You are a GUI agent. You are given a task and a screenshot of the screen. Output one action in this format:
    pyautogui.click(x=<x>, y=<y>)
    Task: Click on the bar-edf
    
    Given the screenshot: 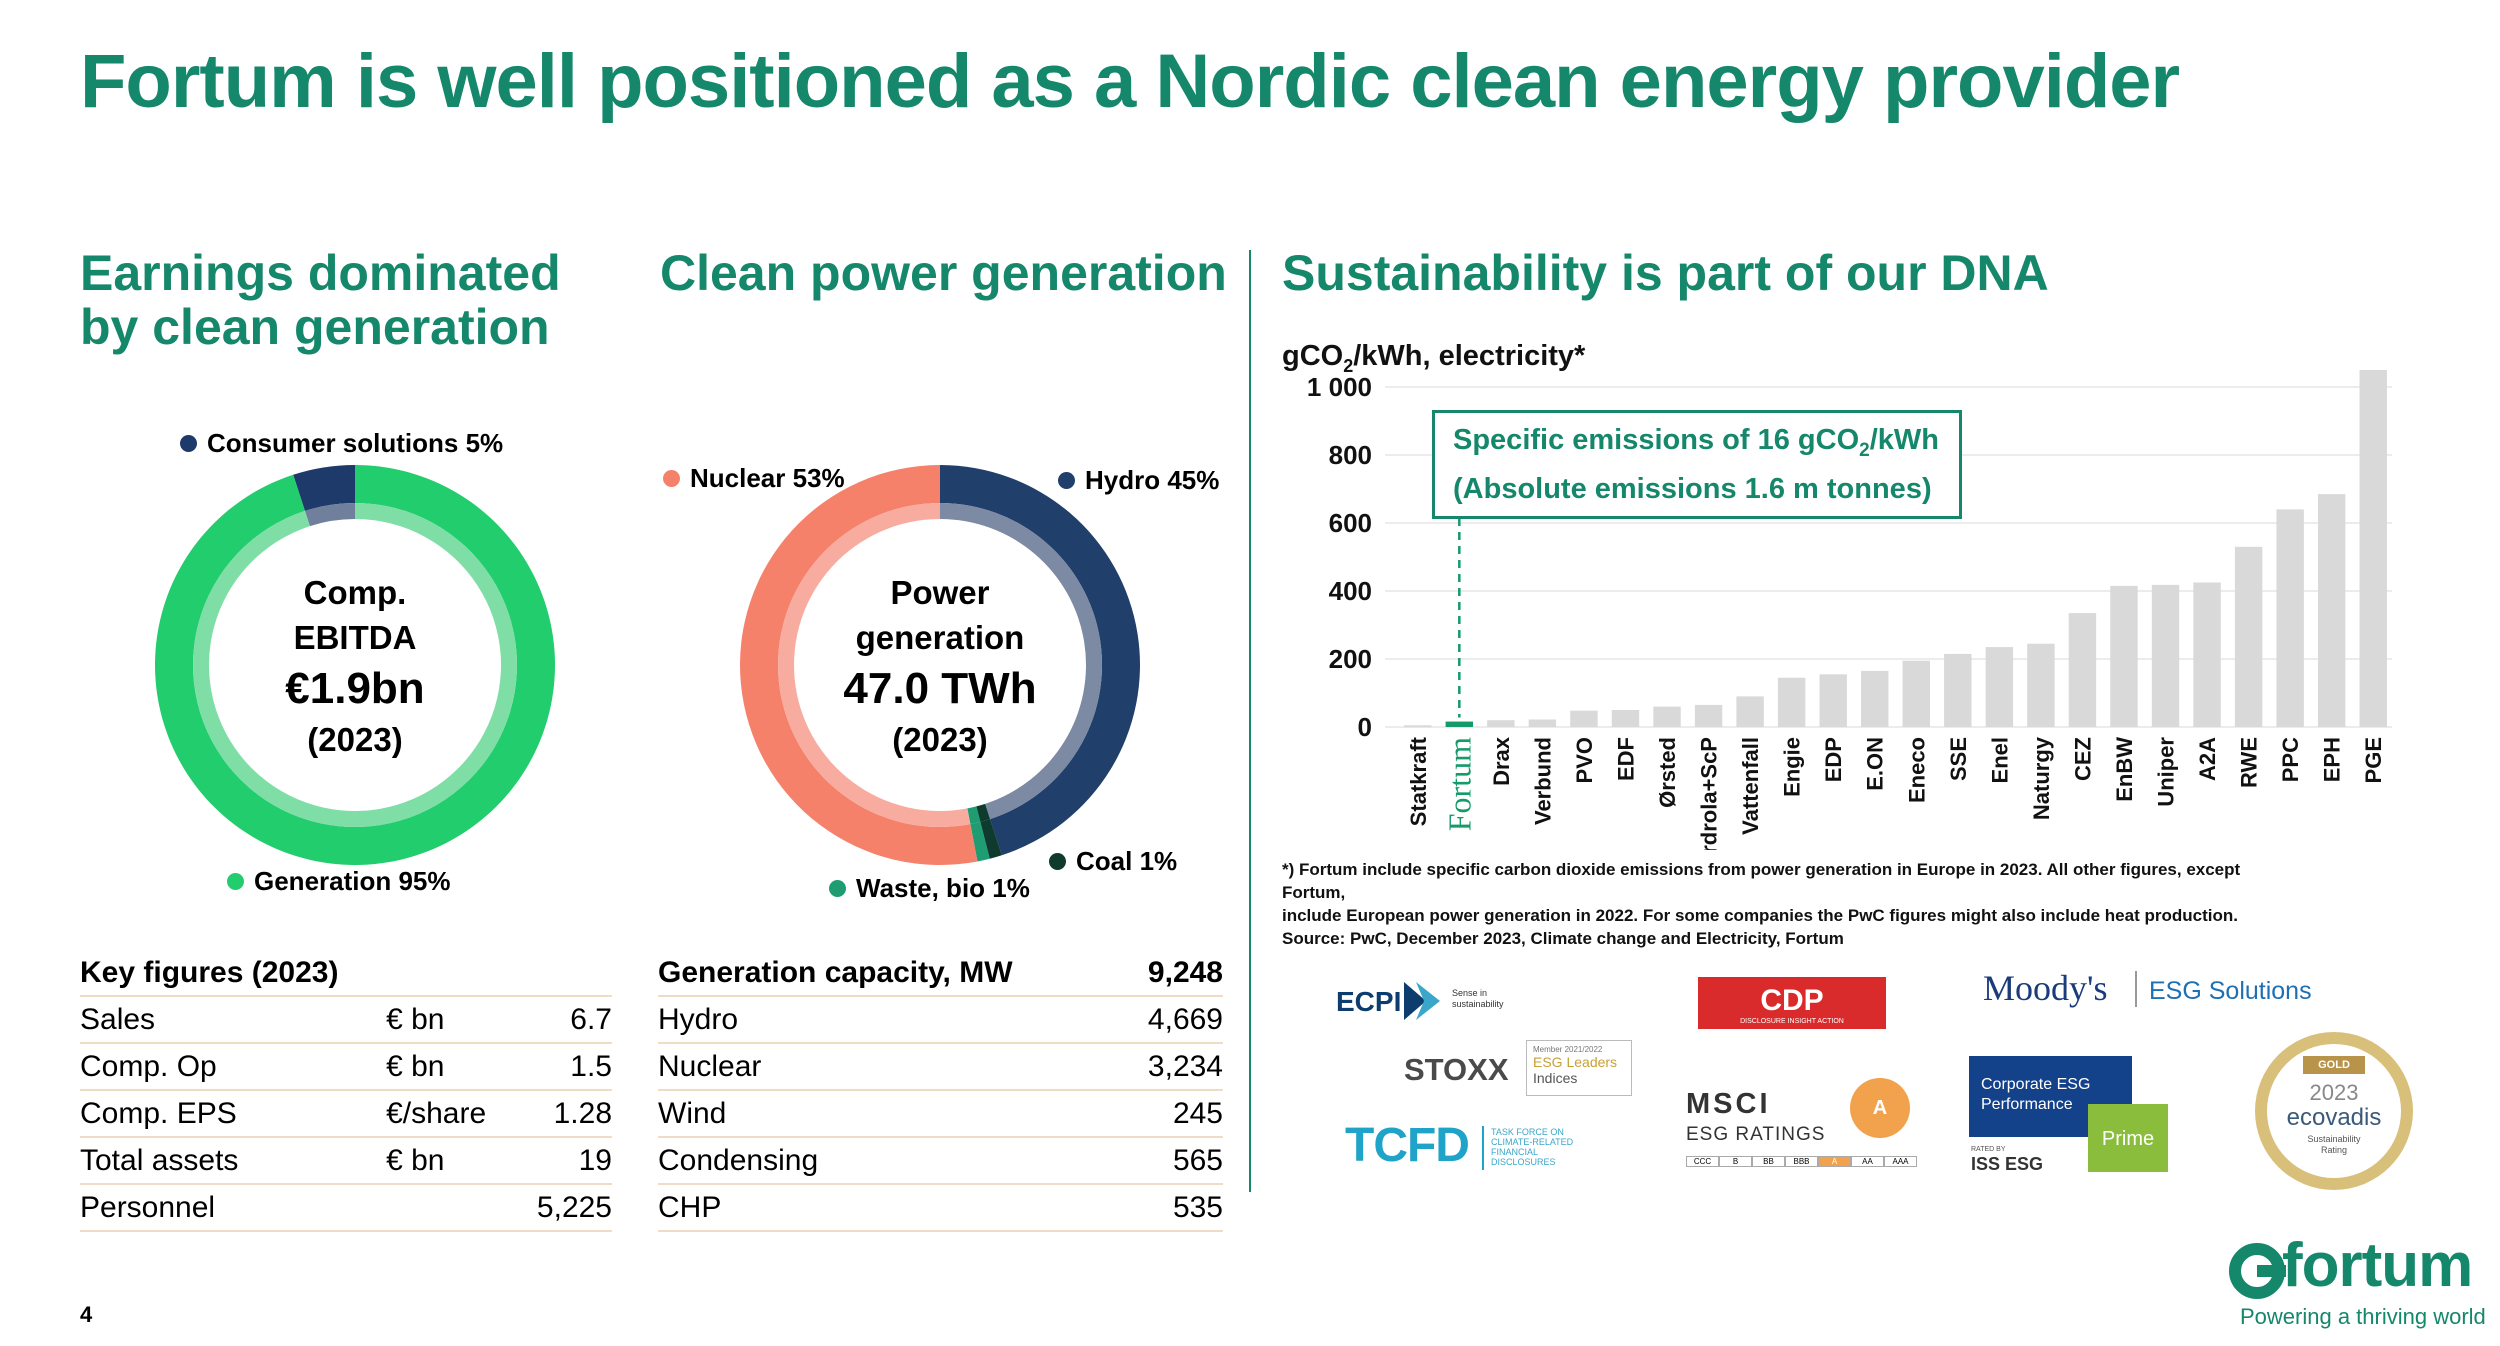 What is the action you would take?
    pyautogui.click(x=1625, y=718)
    